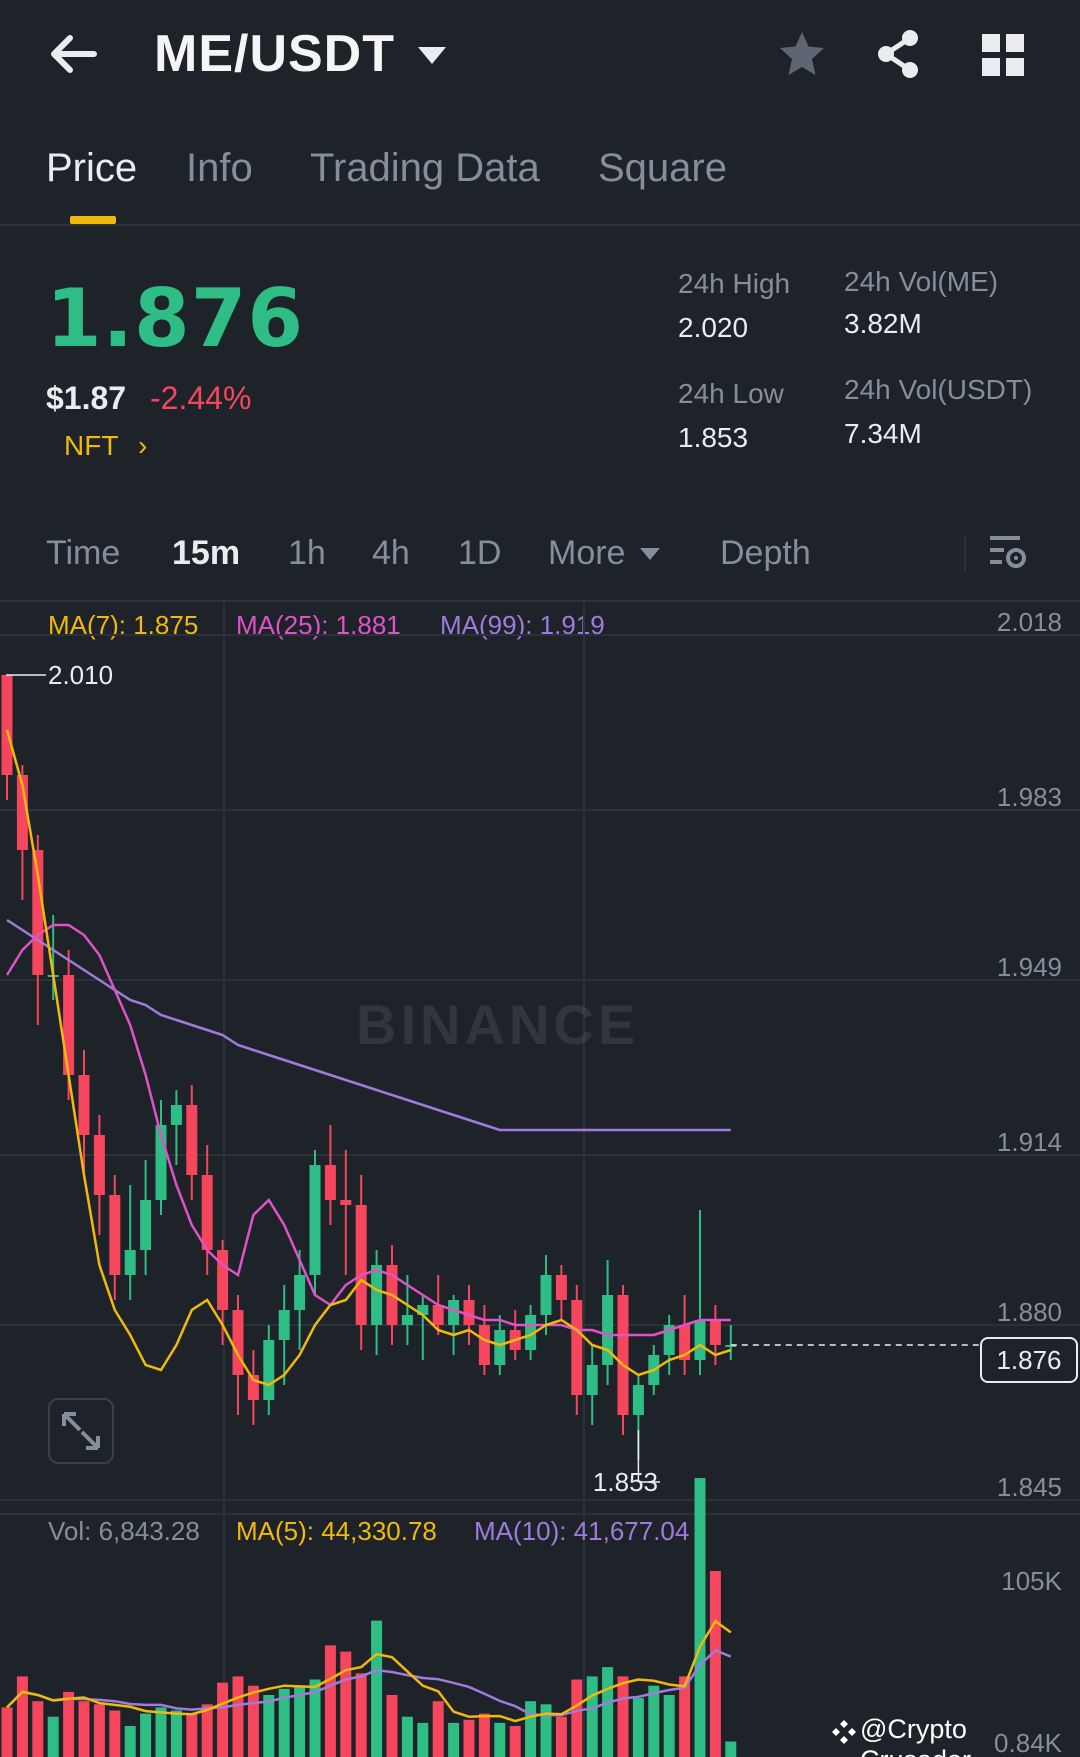 This screenshot has width=1080, height=1757. What do you see at coordinates (802, 54) in the screenshot?
I see `star-icon` at bounding box center [802, 54].